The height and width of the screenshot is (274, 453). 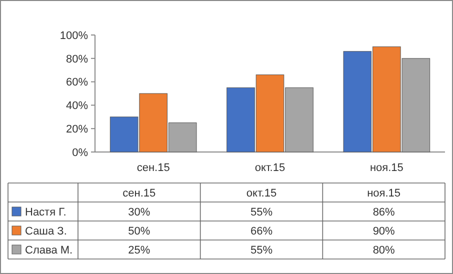 What do you see at coordinates (74, 36) in the screenshot?
I see `y-tick-label: 100%` at bounding box center [74, 36].